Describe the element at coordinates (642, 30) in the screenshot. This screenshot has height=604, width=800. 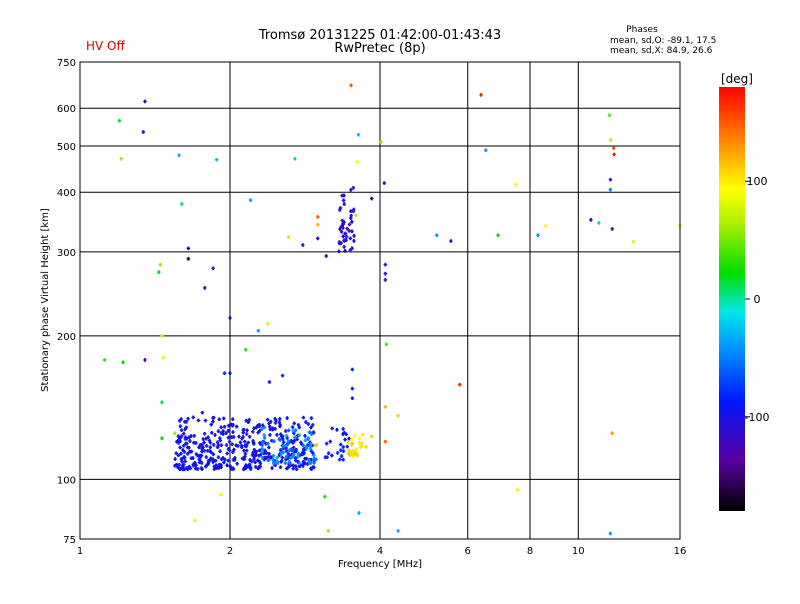
I see `phase-stats-title: Phases` at that location.